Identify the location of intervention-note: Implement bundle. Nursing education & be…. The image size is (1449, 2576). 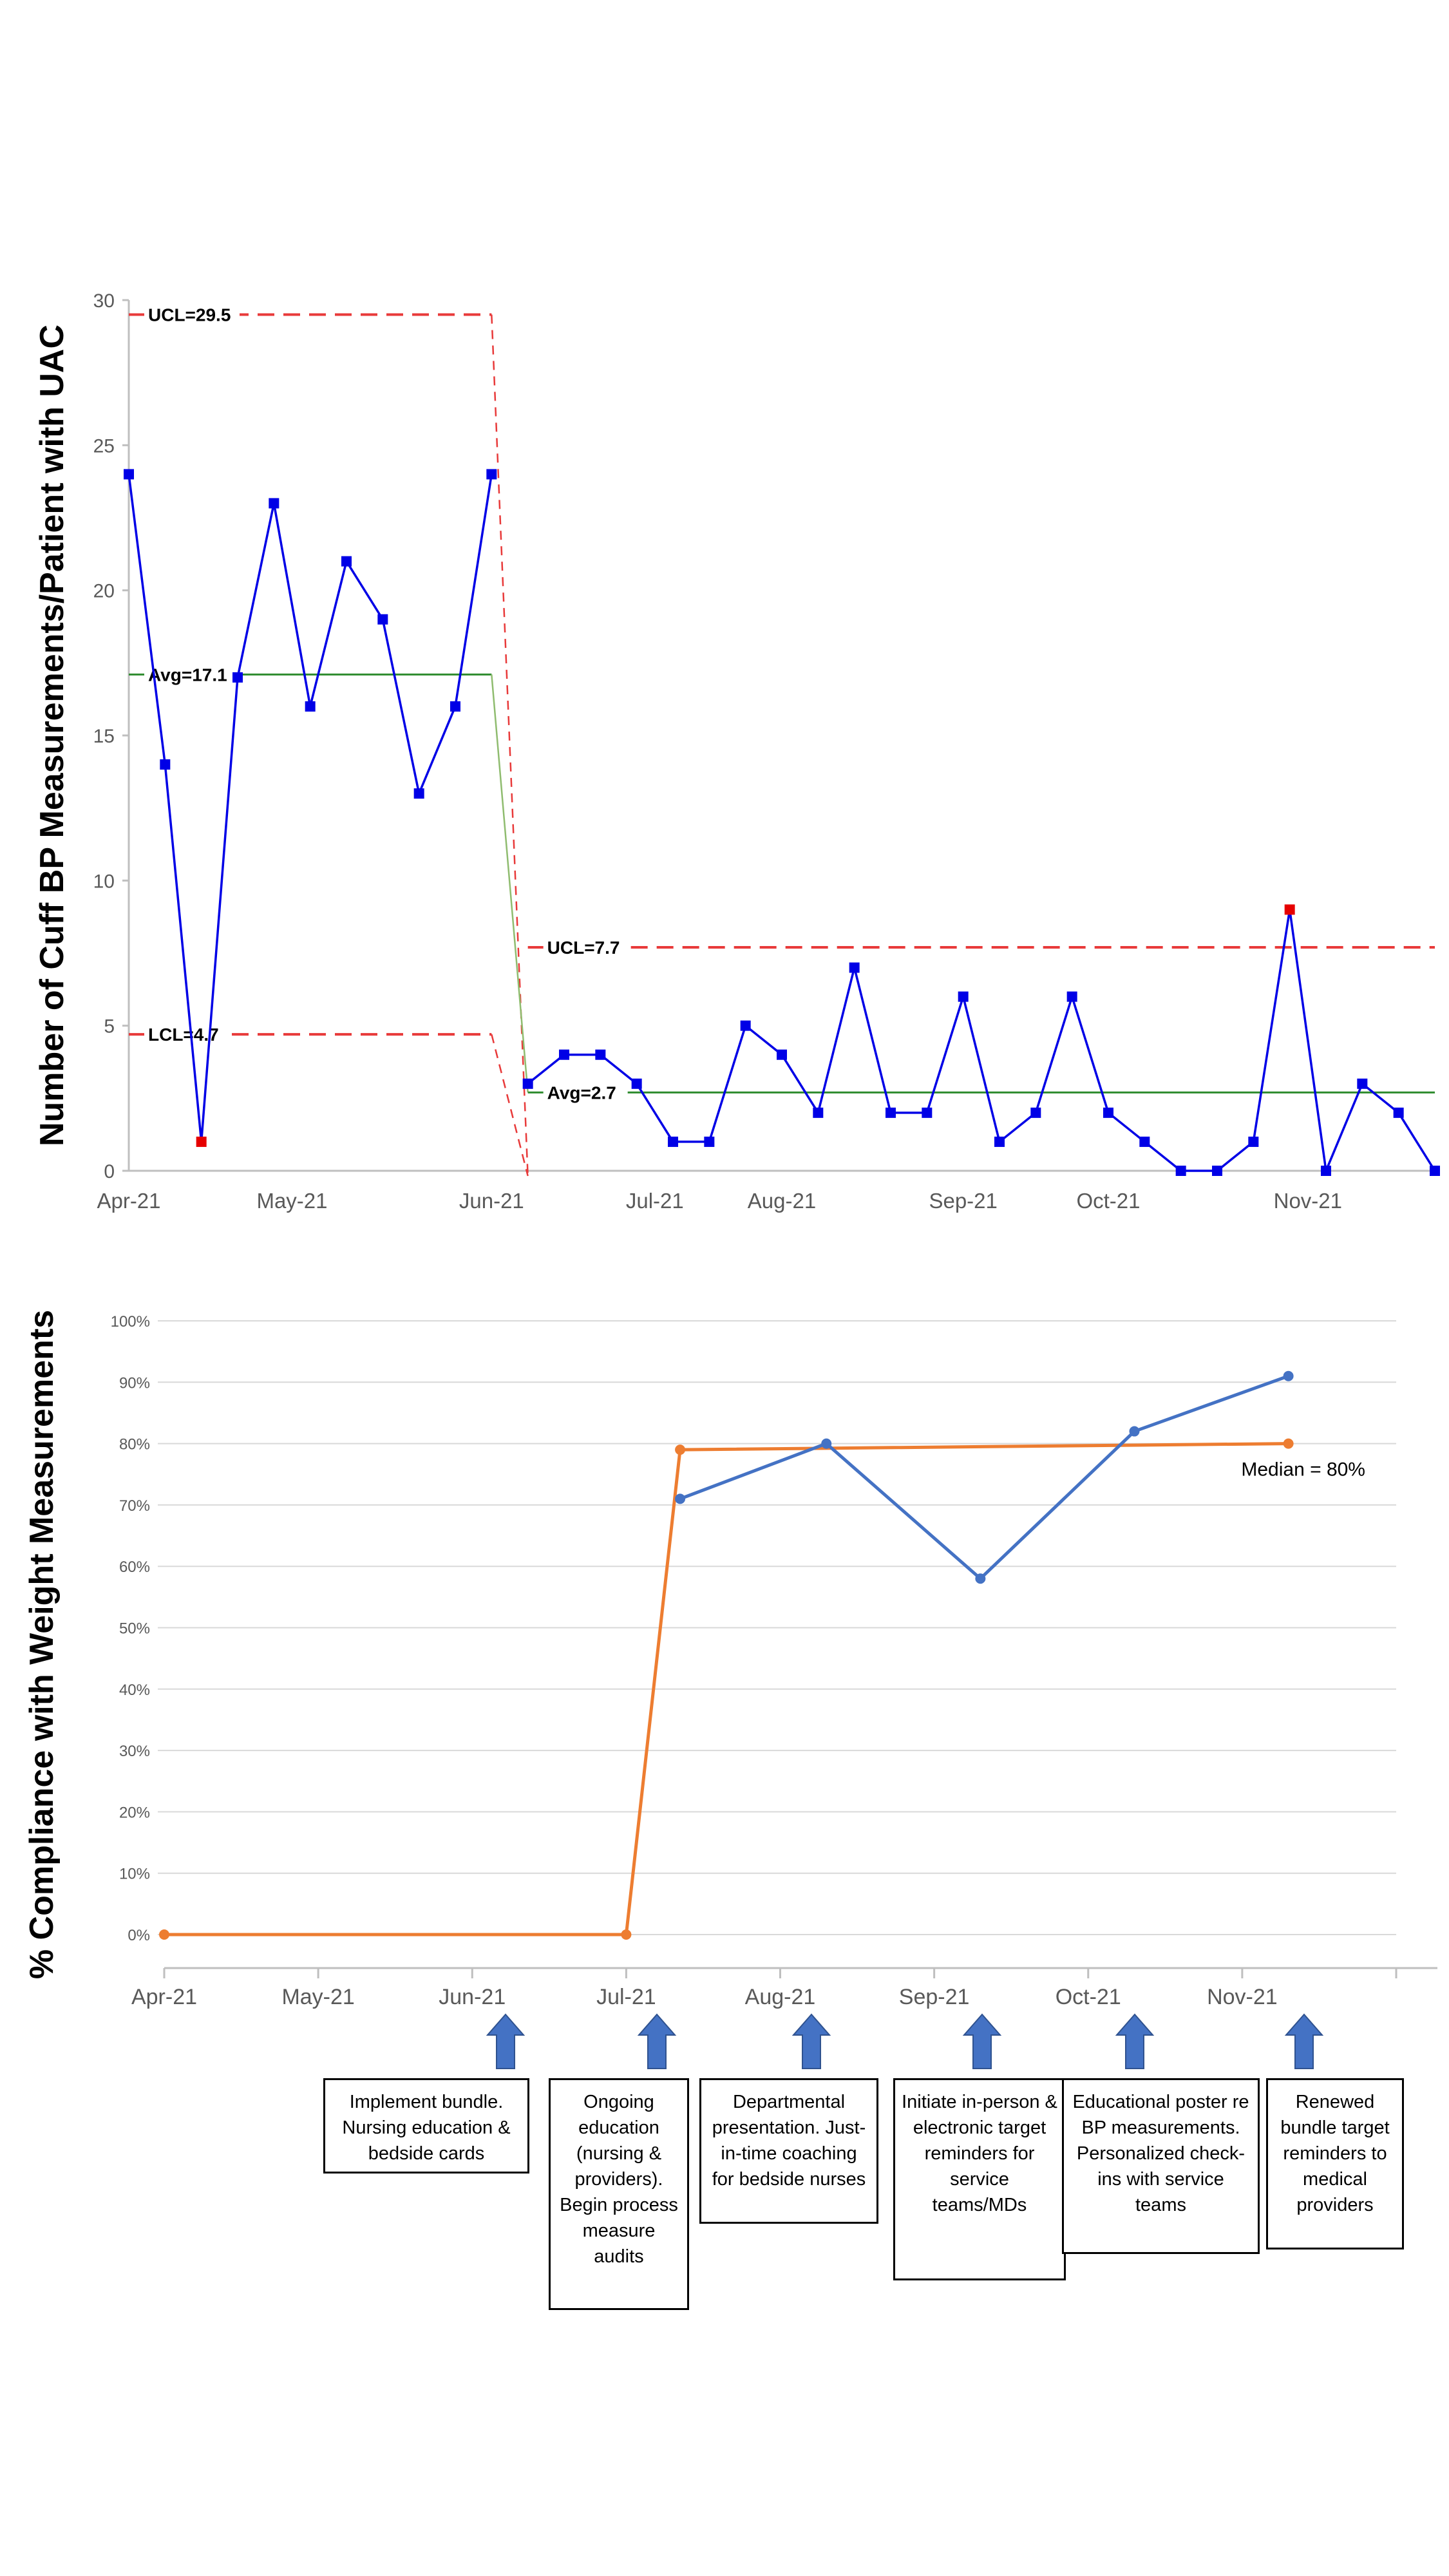
(426, 2126).